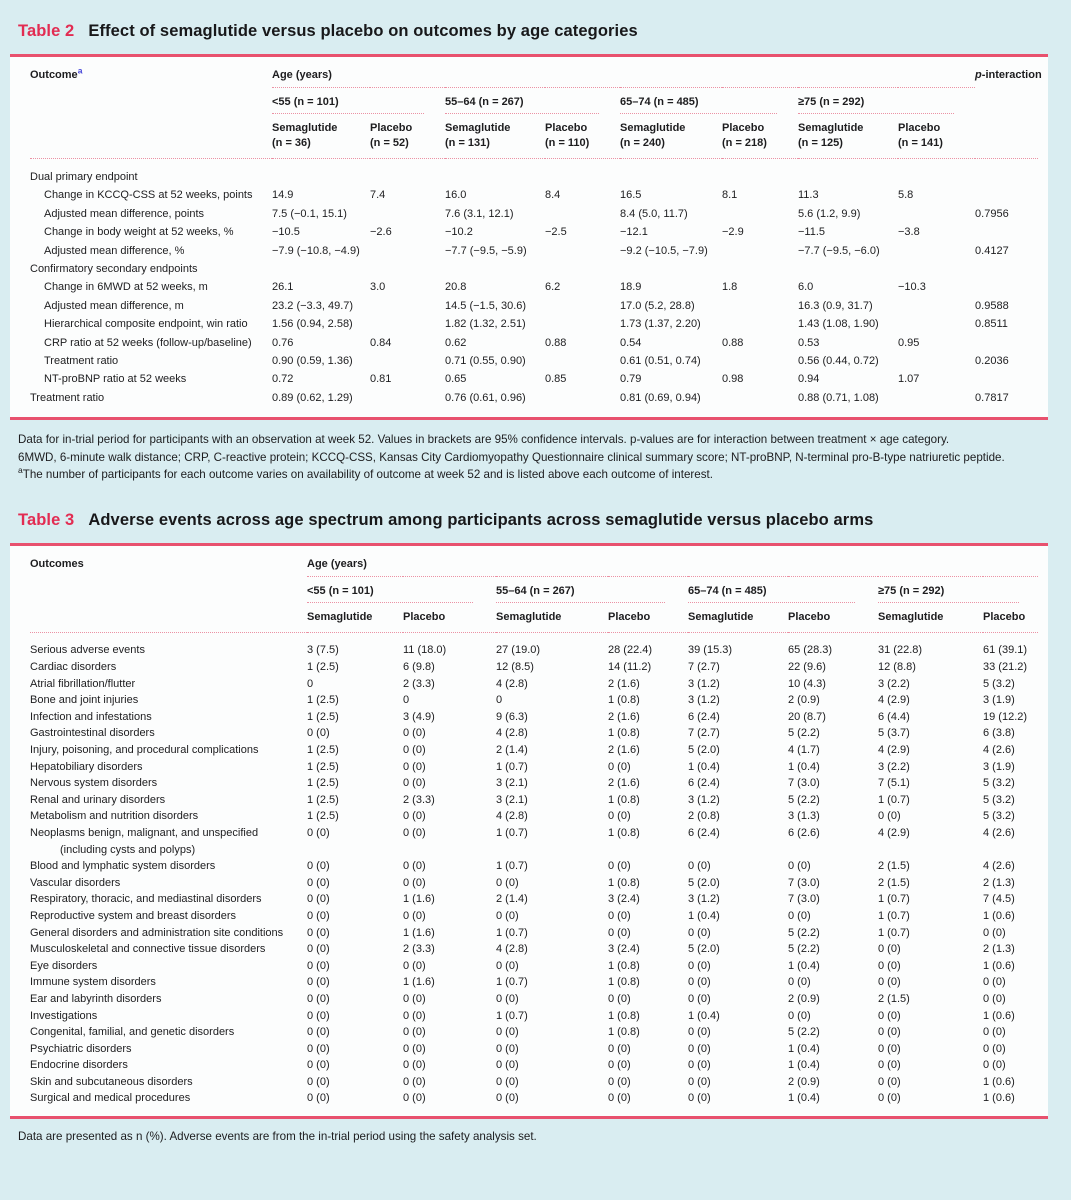  Describe the element at coordinates (419, 932) in the screenshot. I see `value-cell: 1 (1.6)` at that location.